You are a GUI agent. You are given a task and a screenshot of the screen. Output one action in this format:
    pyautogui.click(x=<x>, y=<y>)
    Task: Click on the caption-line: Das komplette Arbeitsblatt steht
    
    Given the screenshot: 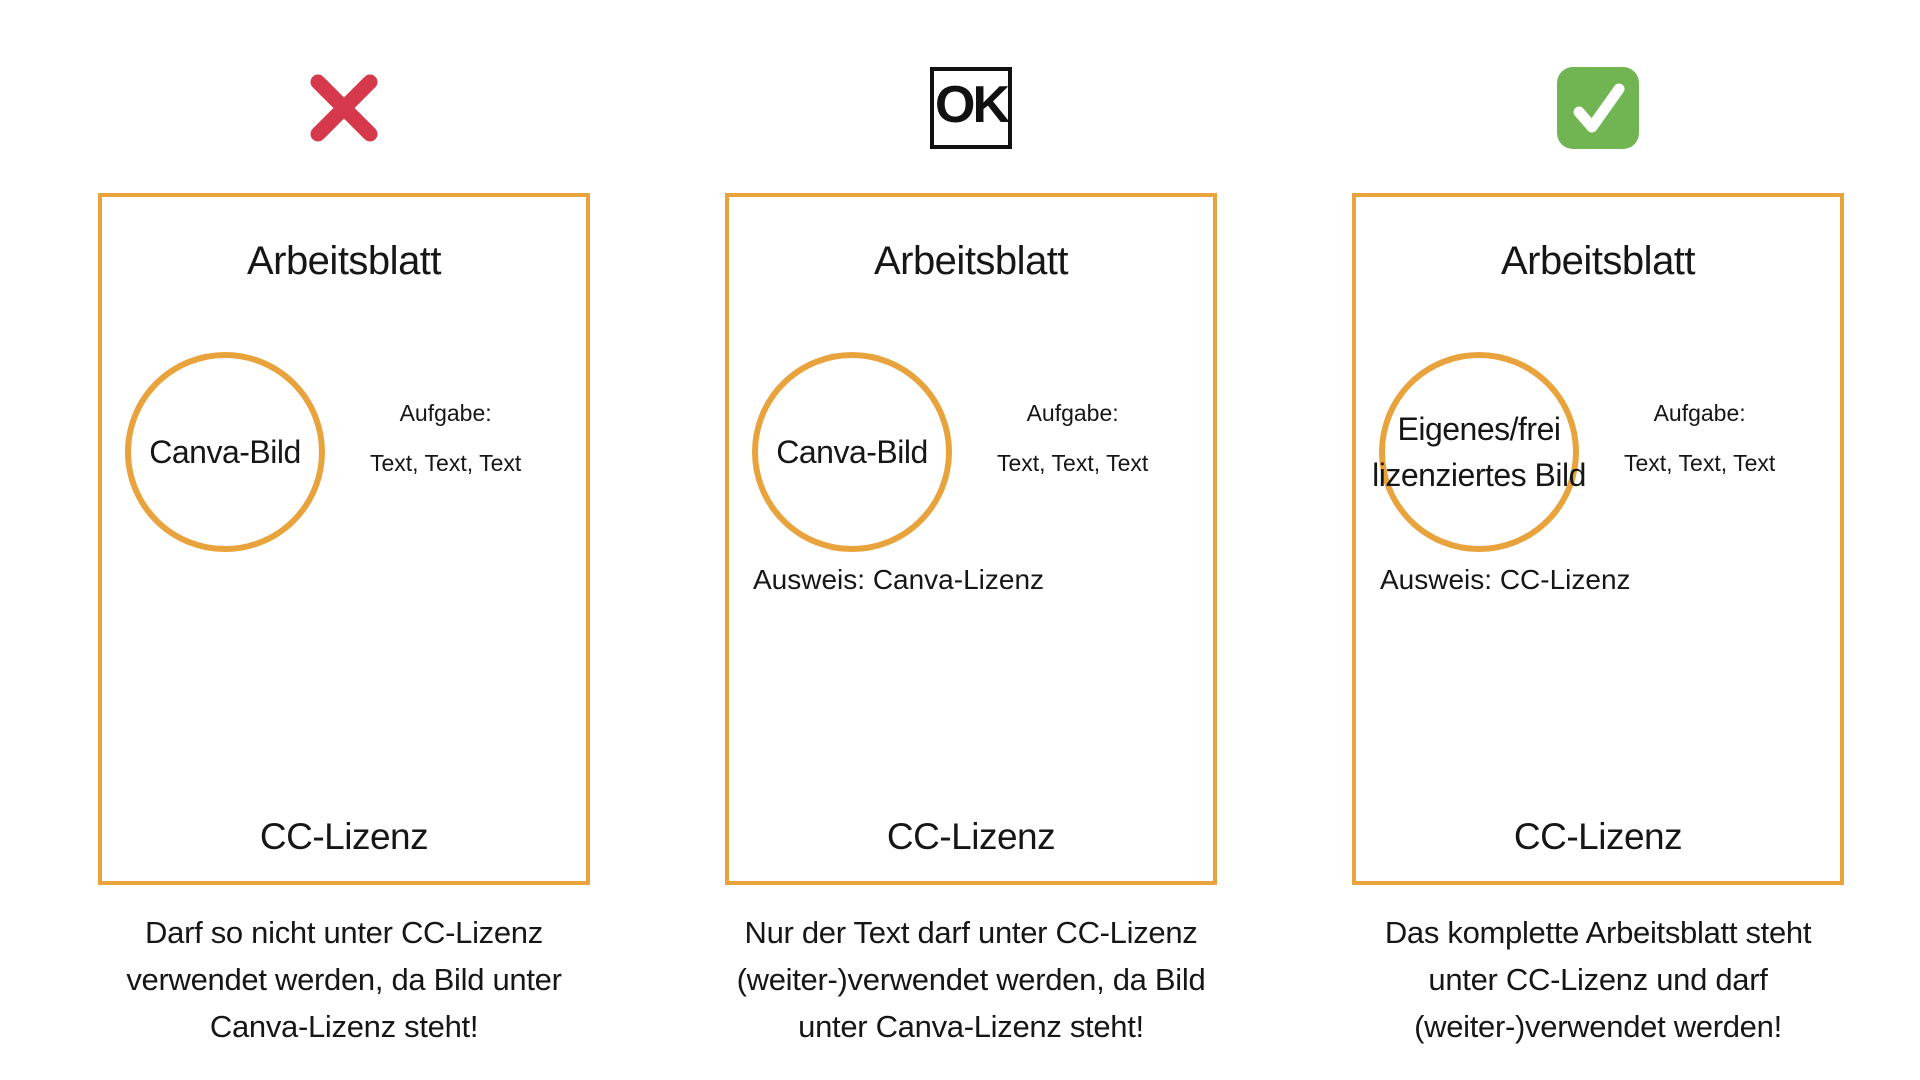 What is the action you would take?
    pyautogui.click(x=1598, y=932)
    